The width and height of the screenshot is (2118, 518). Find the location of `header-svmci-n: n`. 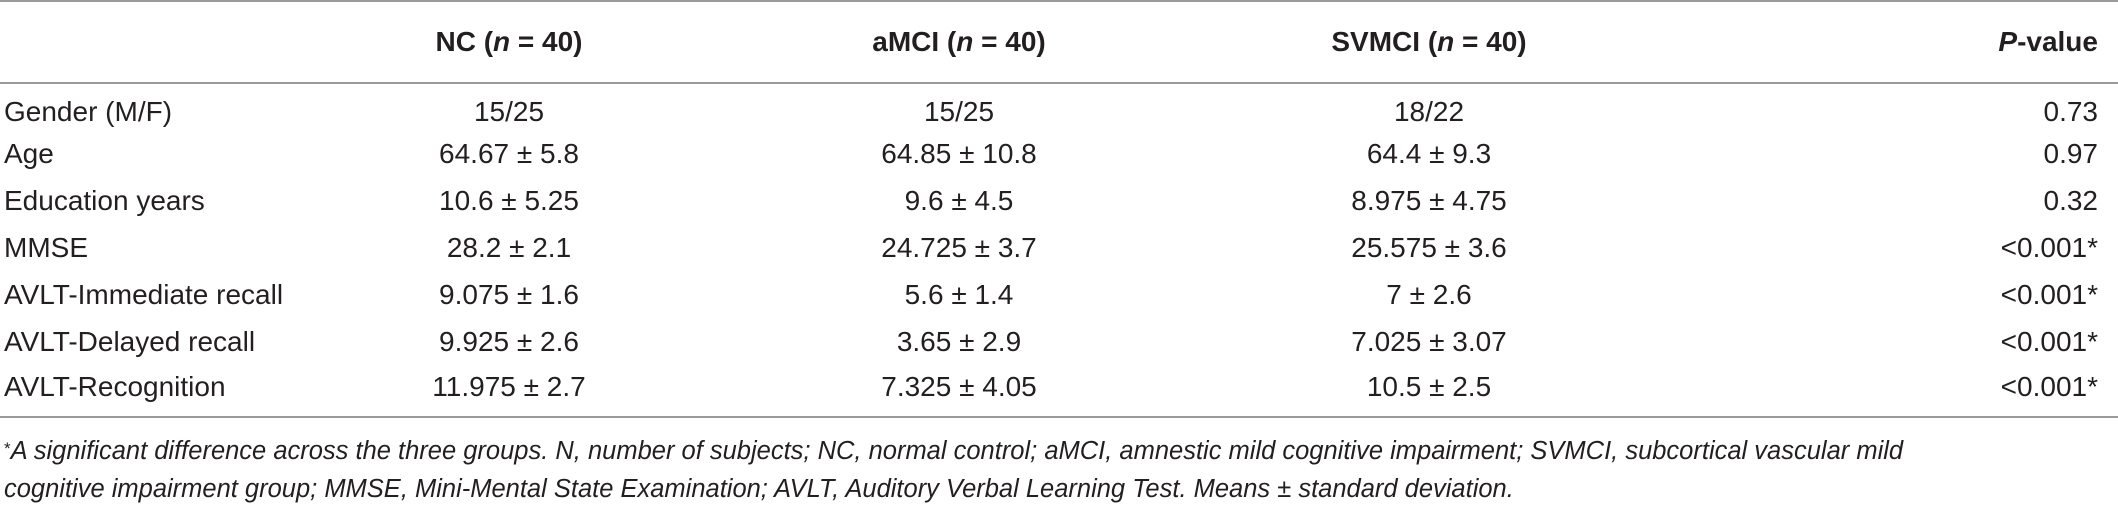

header-svmci-n: n is located at coordinates (1446, 41).